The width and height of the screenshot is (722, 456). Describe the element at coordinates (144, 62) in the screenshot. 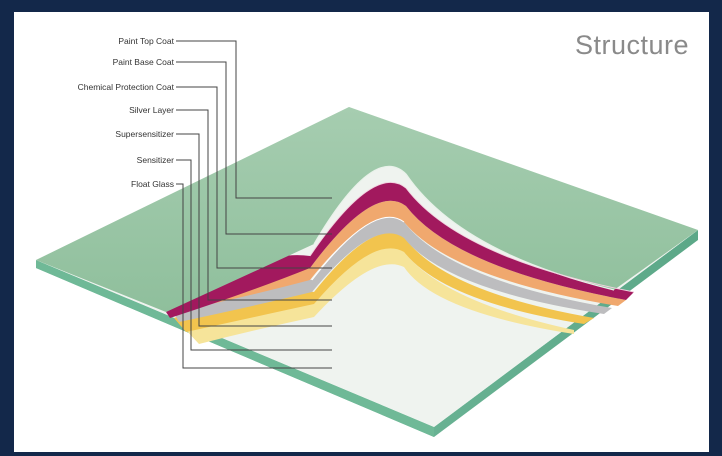

I see `label-paint-base-coat: Paint Base Coat` at that location.